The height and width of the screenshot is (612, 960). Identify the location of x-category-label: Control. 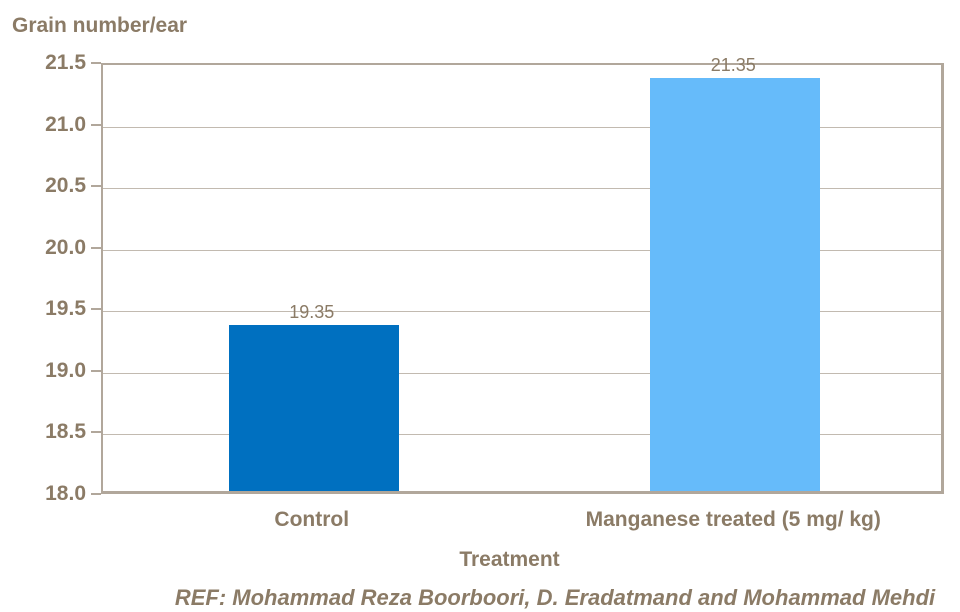
(312, 519).